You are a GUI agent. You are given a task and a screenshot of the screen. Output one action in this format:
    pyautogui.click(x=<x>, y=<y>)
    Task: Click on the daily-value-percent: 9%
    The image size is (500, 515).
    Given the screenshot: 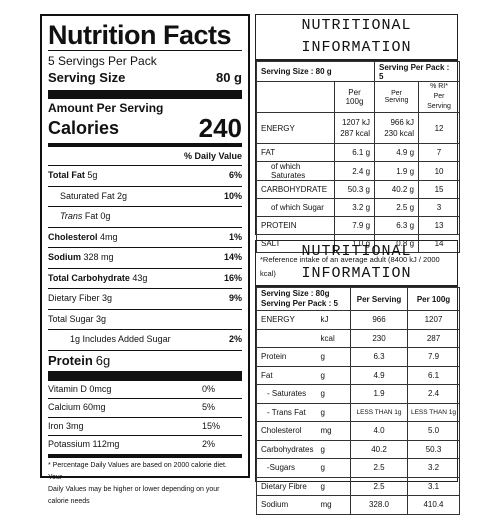 What is the action you would take?
    pyautogui.click(x=235, y=298)
    